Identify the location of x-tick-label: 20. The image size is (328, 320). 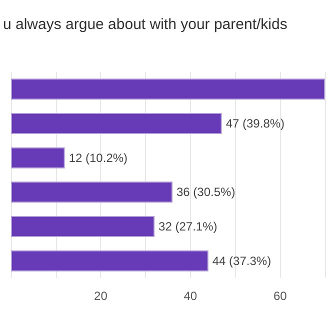
(101, 296).